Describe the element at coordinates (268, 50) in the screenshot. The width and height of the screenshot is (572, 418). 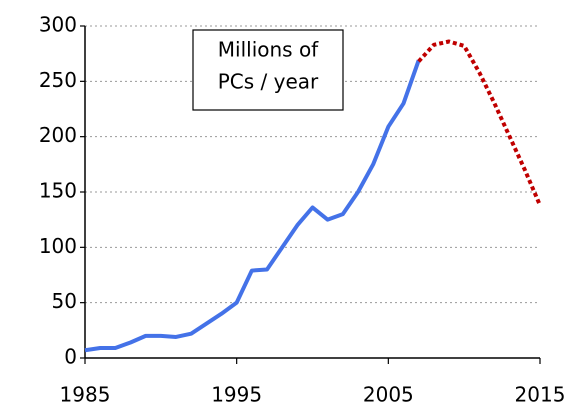
I see `annotation: Millions of` at that location.